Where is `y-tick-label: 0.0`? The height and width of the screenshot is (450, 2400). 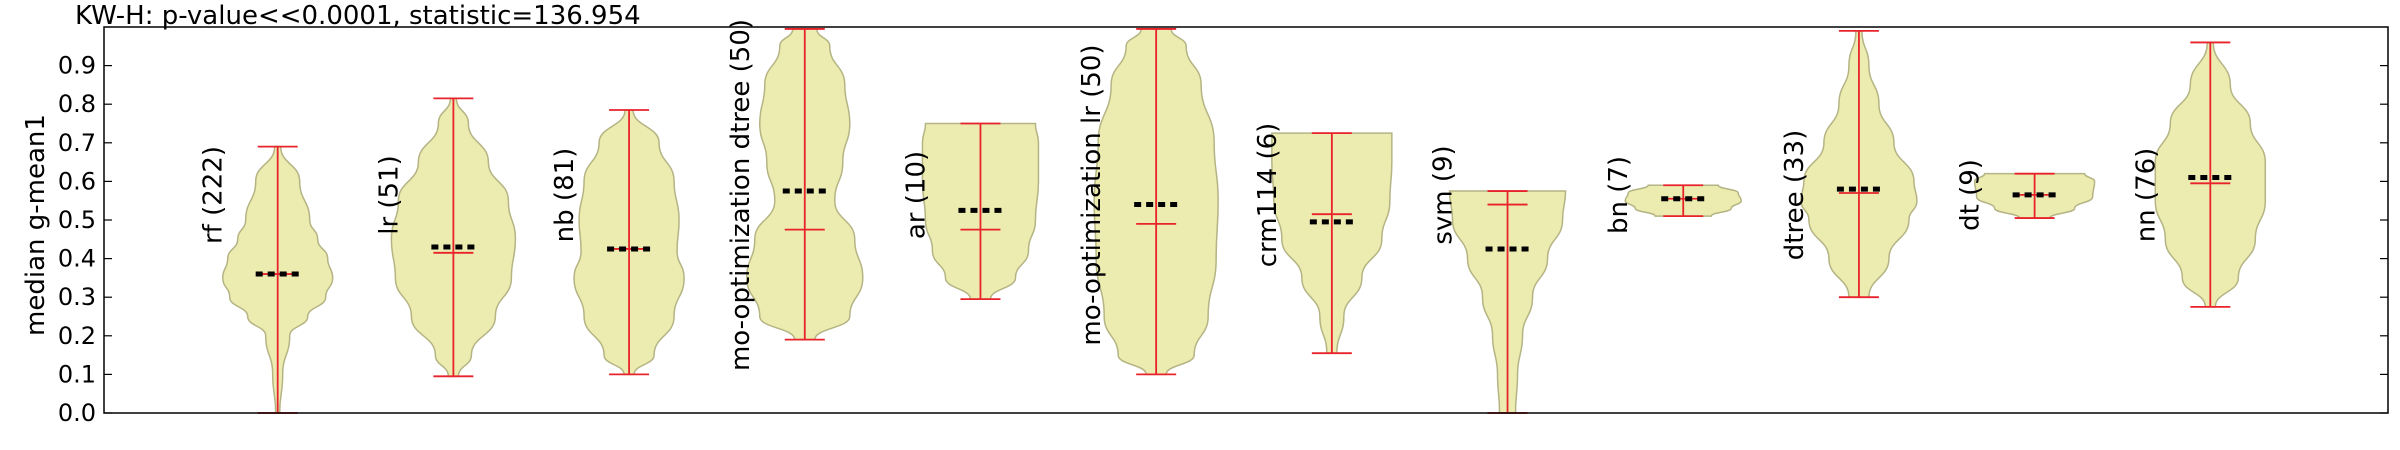 y-tick-label: 0.0 is located at coordinates (77, 413).